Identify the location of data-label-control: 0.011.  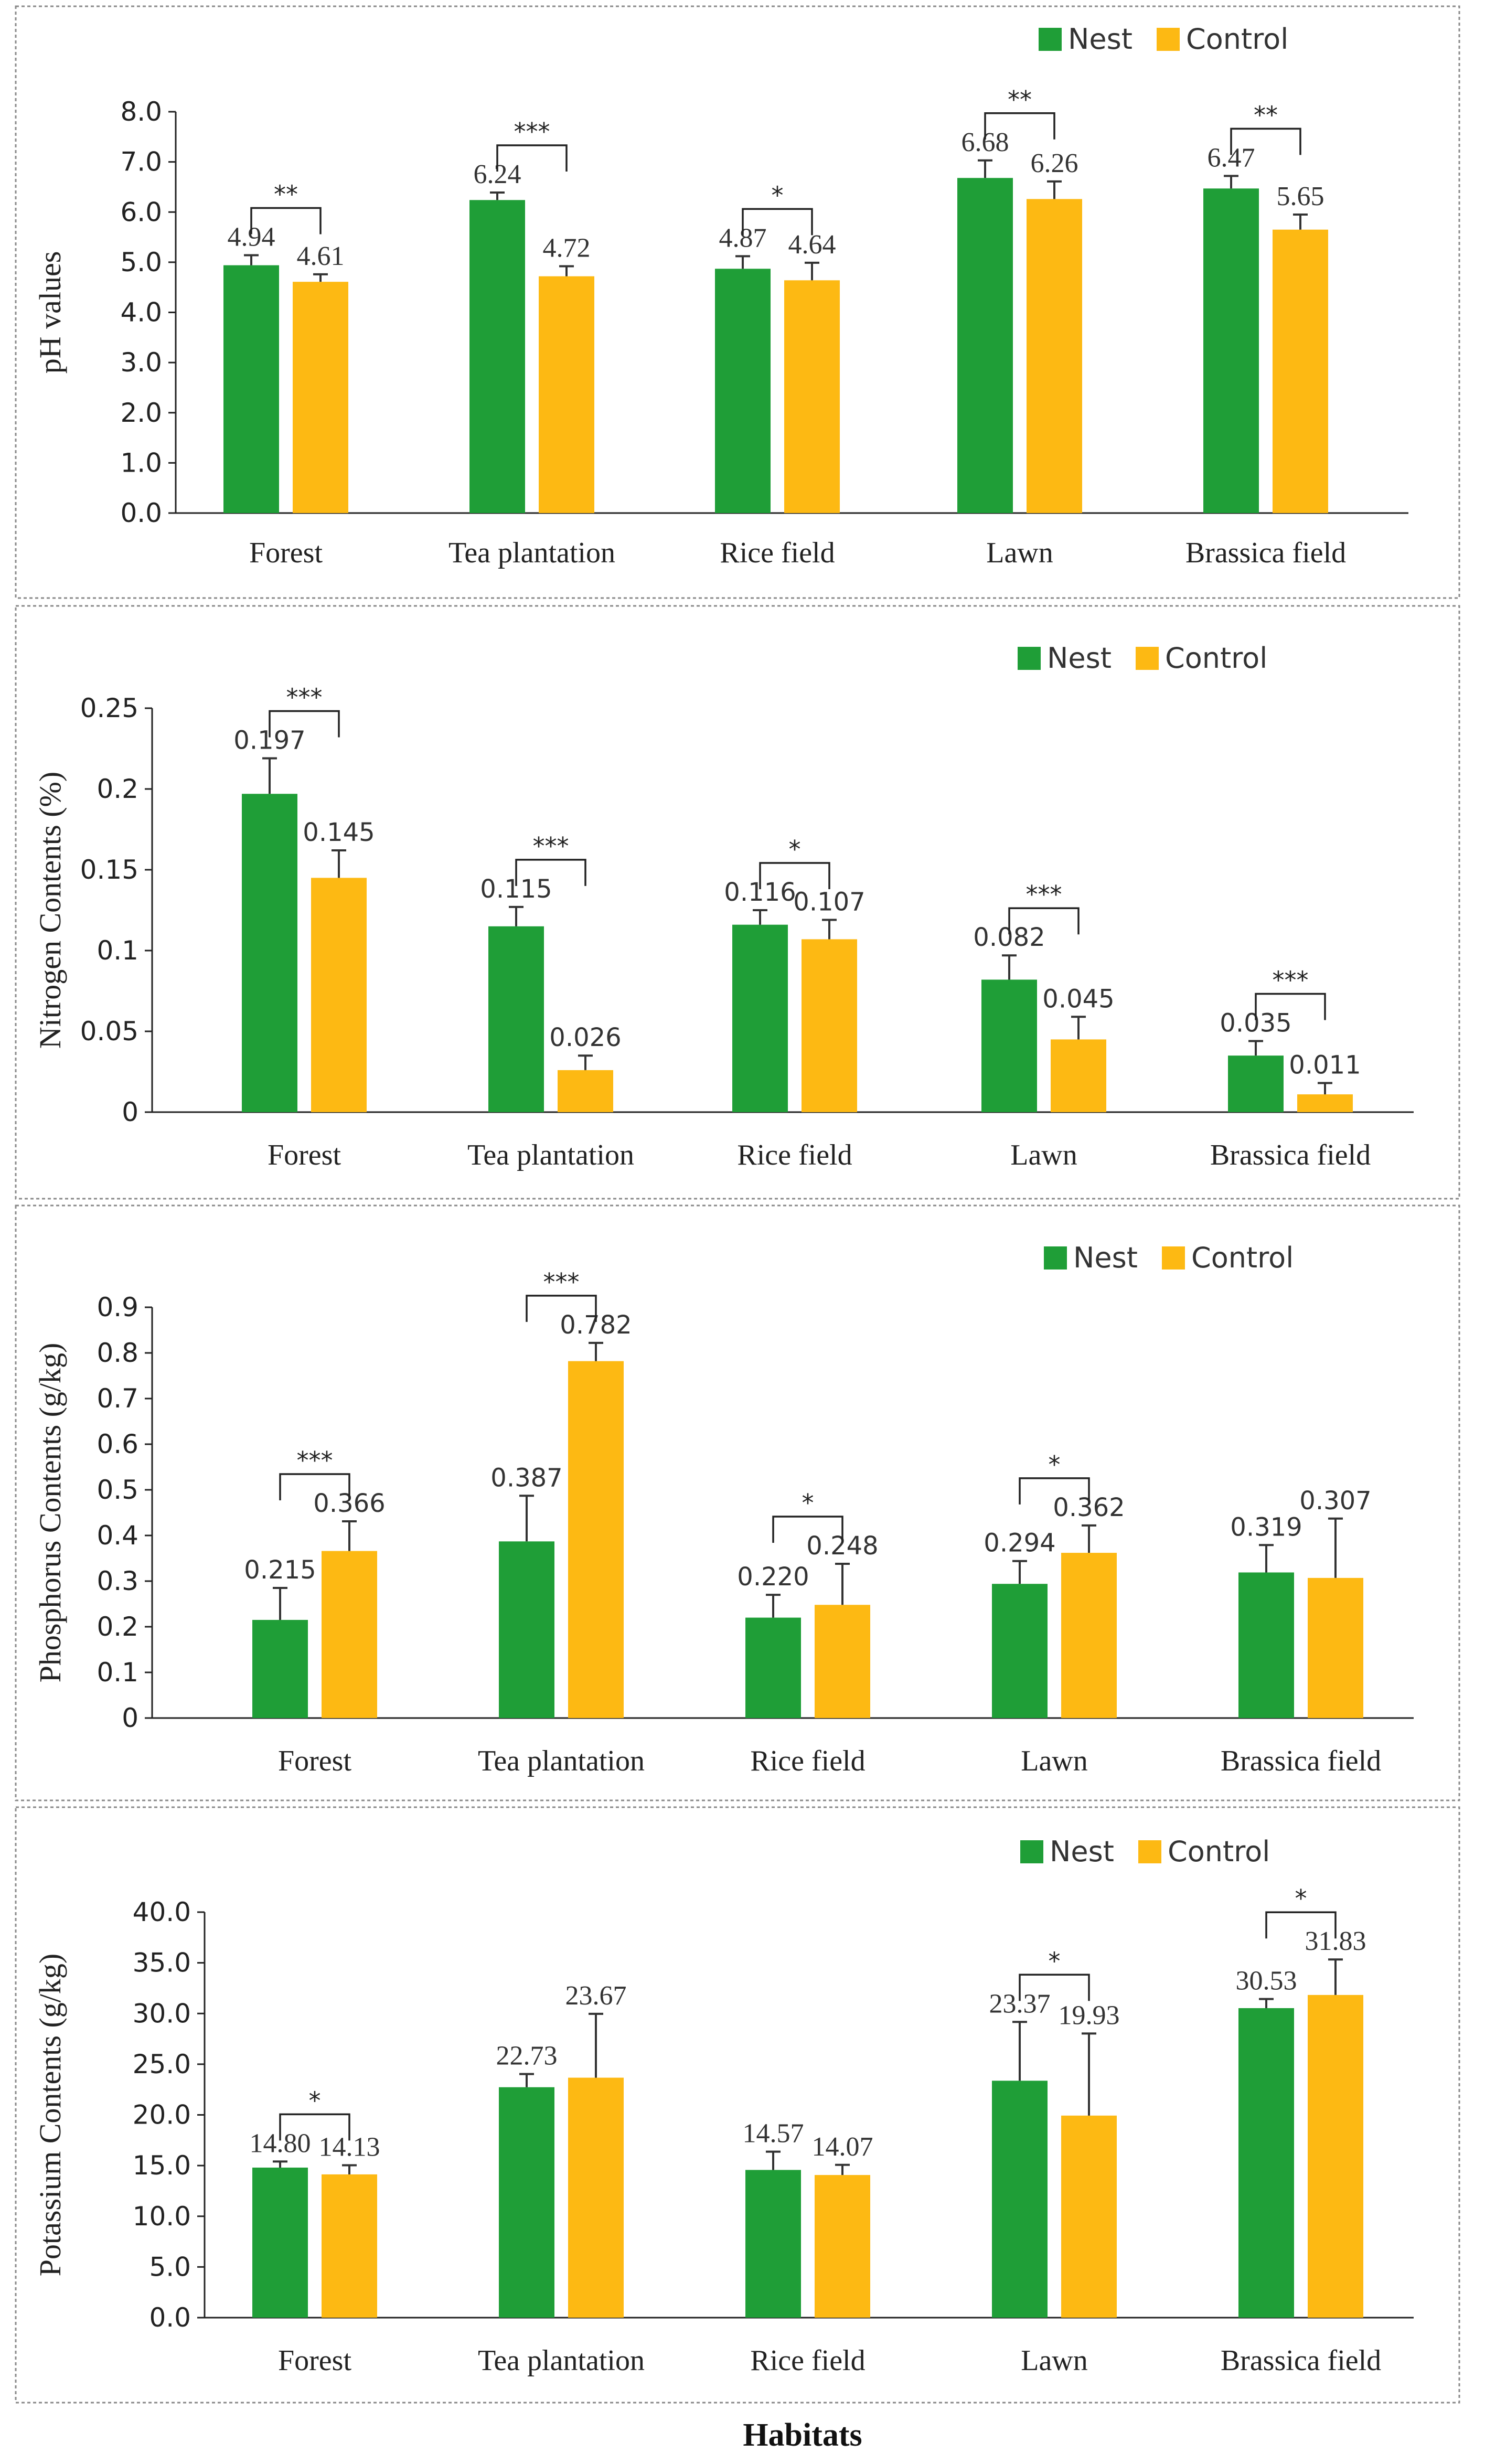
(1325, 1065).